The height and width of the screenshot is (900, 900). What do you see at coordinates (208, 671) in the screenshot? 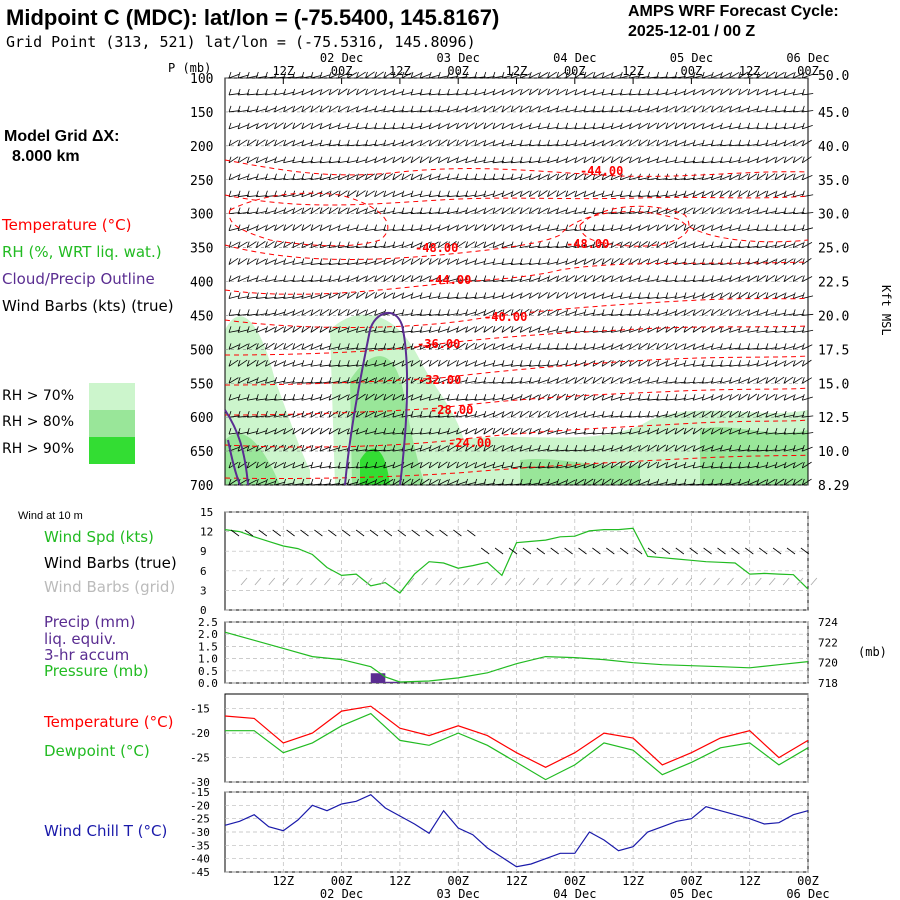
I see `precip-tick: 0.5` at bounding box center [208, 671].